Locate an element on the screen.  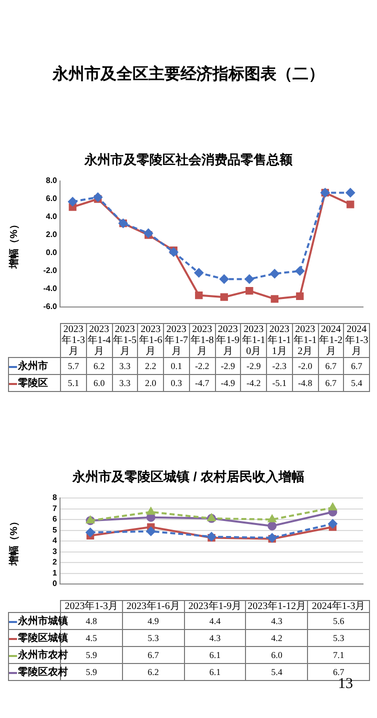
data-label: 0.3 is located at coordinates (177, 383).